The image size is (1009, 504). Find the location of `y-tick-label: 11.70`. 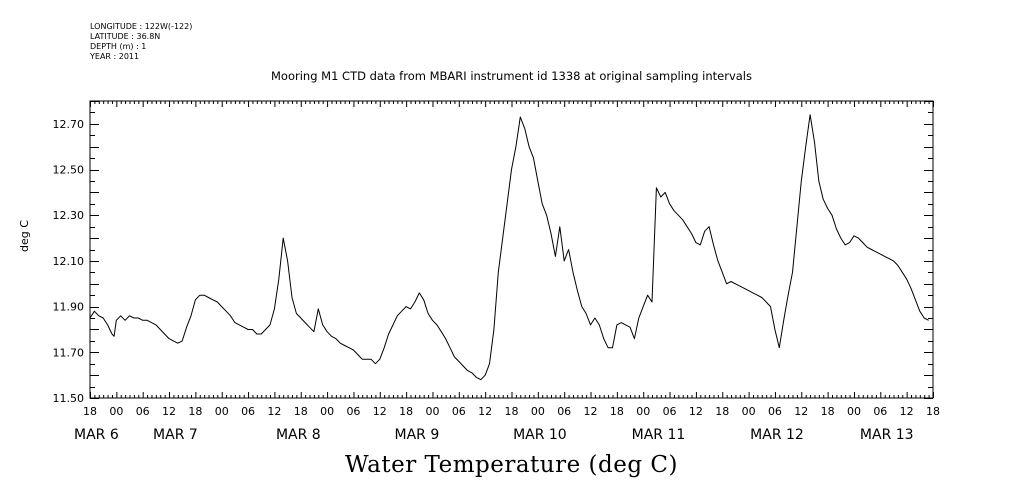

y-tick-label: 11.70 is located at coordinates (69, 352).